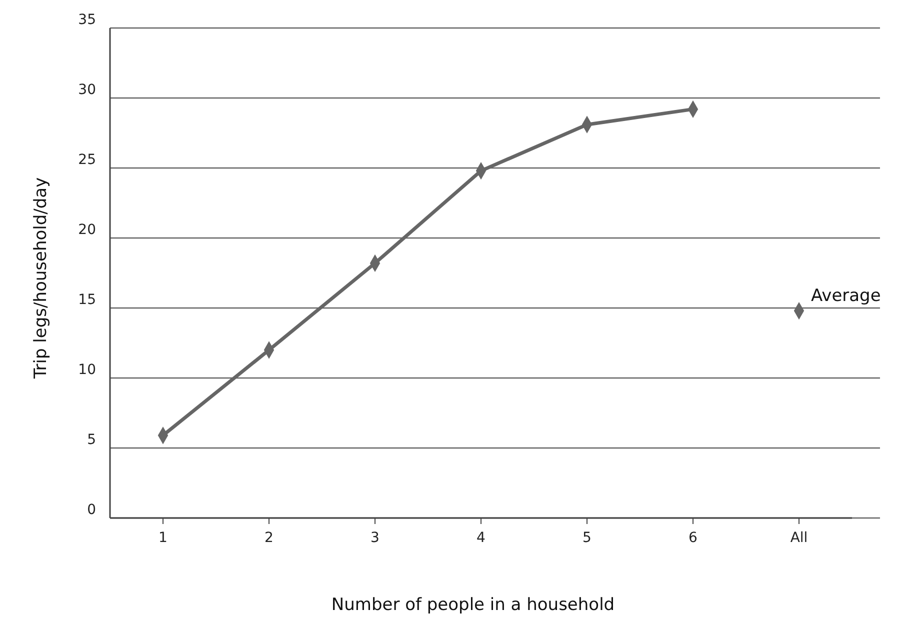 The height and width of the screenshot is (631, 904). What do you see at coordinates (375, 538) in the screenshot?
I see `x-tick-label: 3` at bounding box center [375, 538].